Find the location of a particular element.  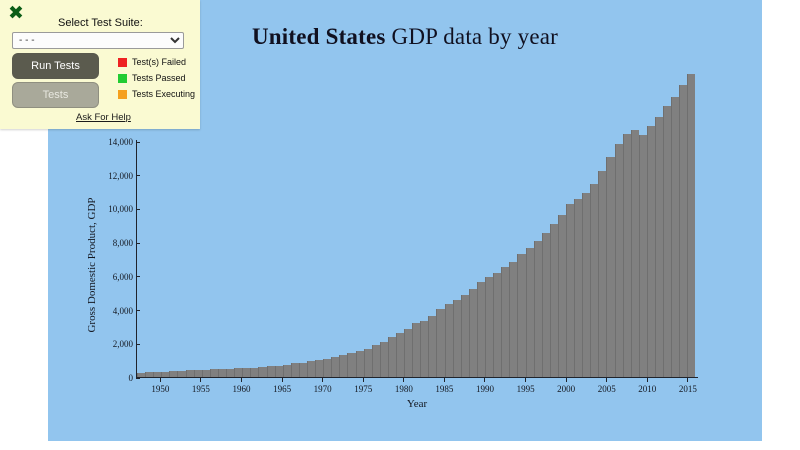

x-axis-tick: 1975 is located at coordinates (363, 386).